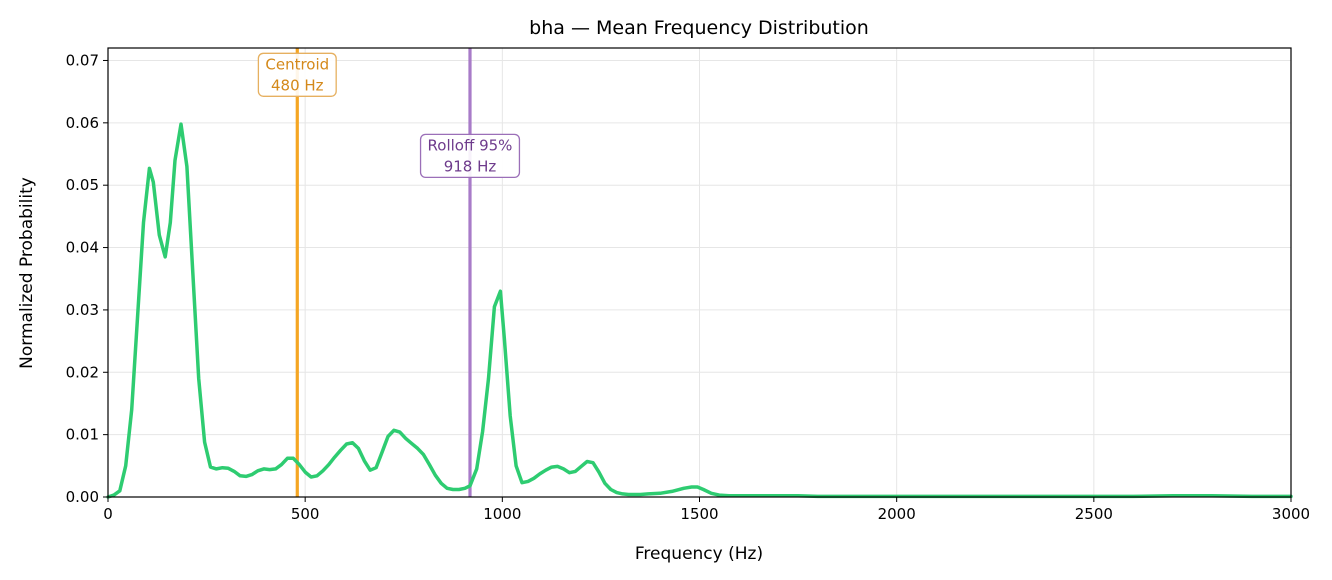 This screenshot has height=580, width=1332. Describe the element at coordinates (1291, 514) in the screenshot. I see `x-tick-label: 3000` at that location.